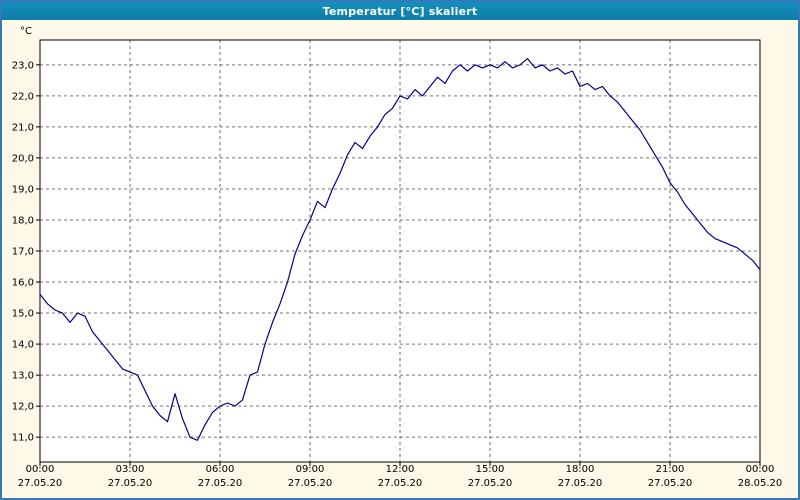 Image resolution: width=800 pixels, height=500 pixels. What do you see at coordinates (23, 96) in the screenshot?
I see `y-tick-label: 22,0` at bounding box center [23, 96].